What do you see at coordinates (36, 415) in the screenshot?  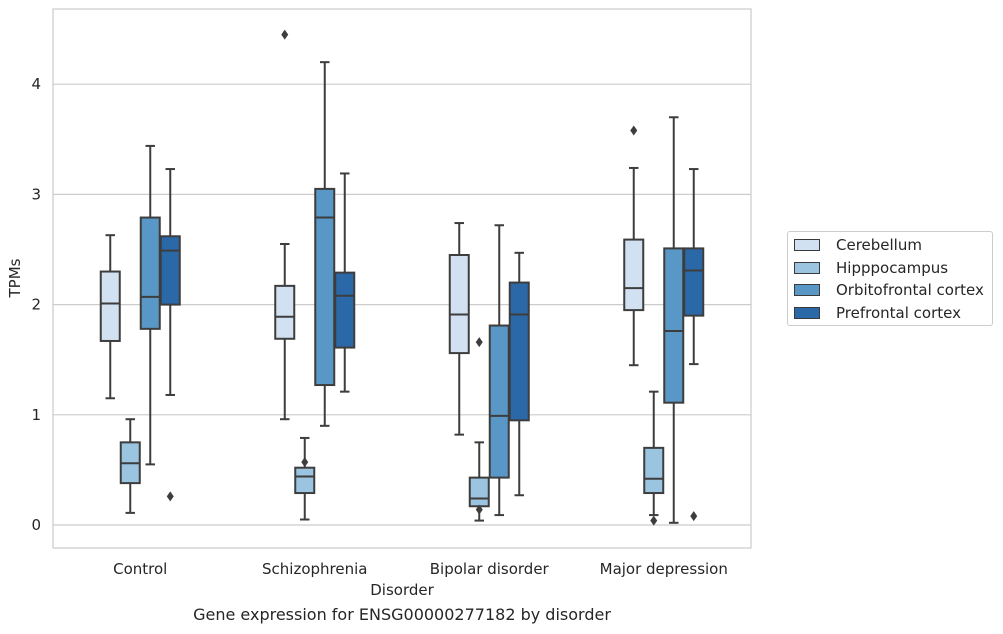 I see `y-tick-label: 1` at bounding box center [36, 415].